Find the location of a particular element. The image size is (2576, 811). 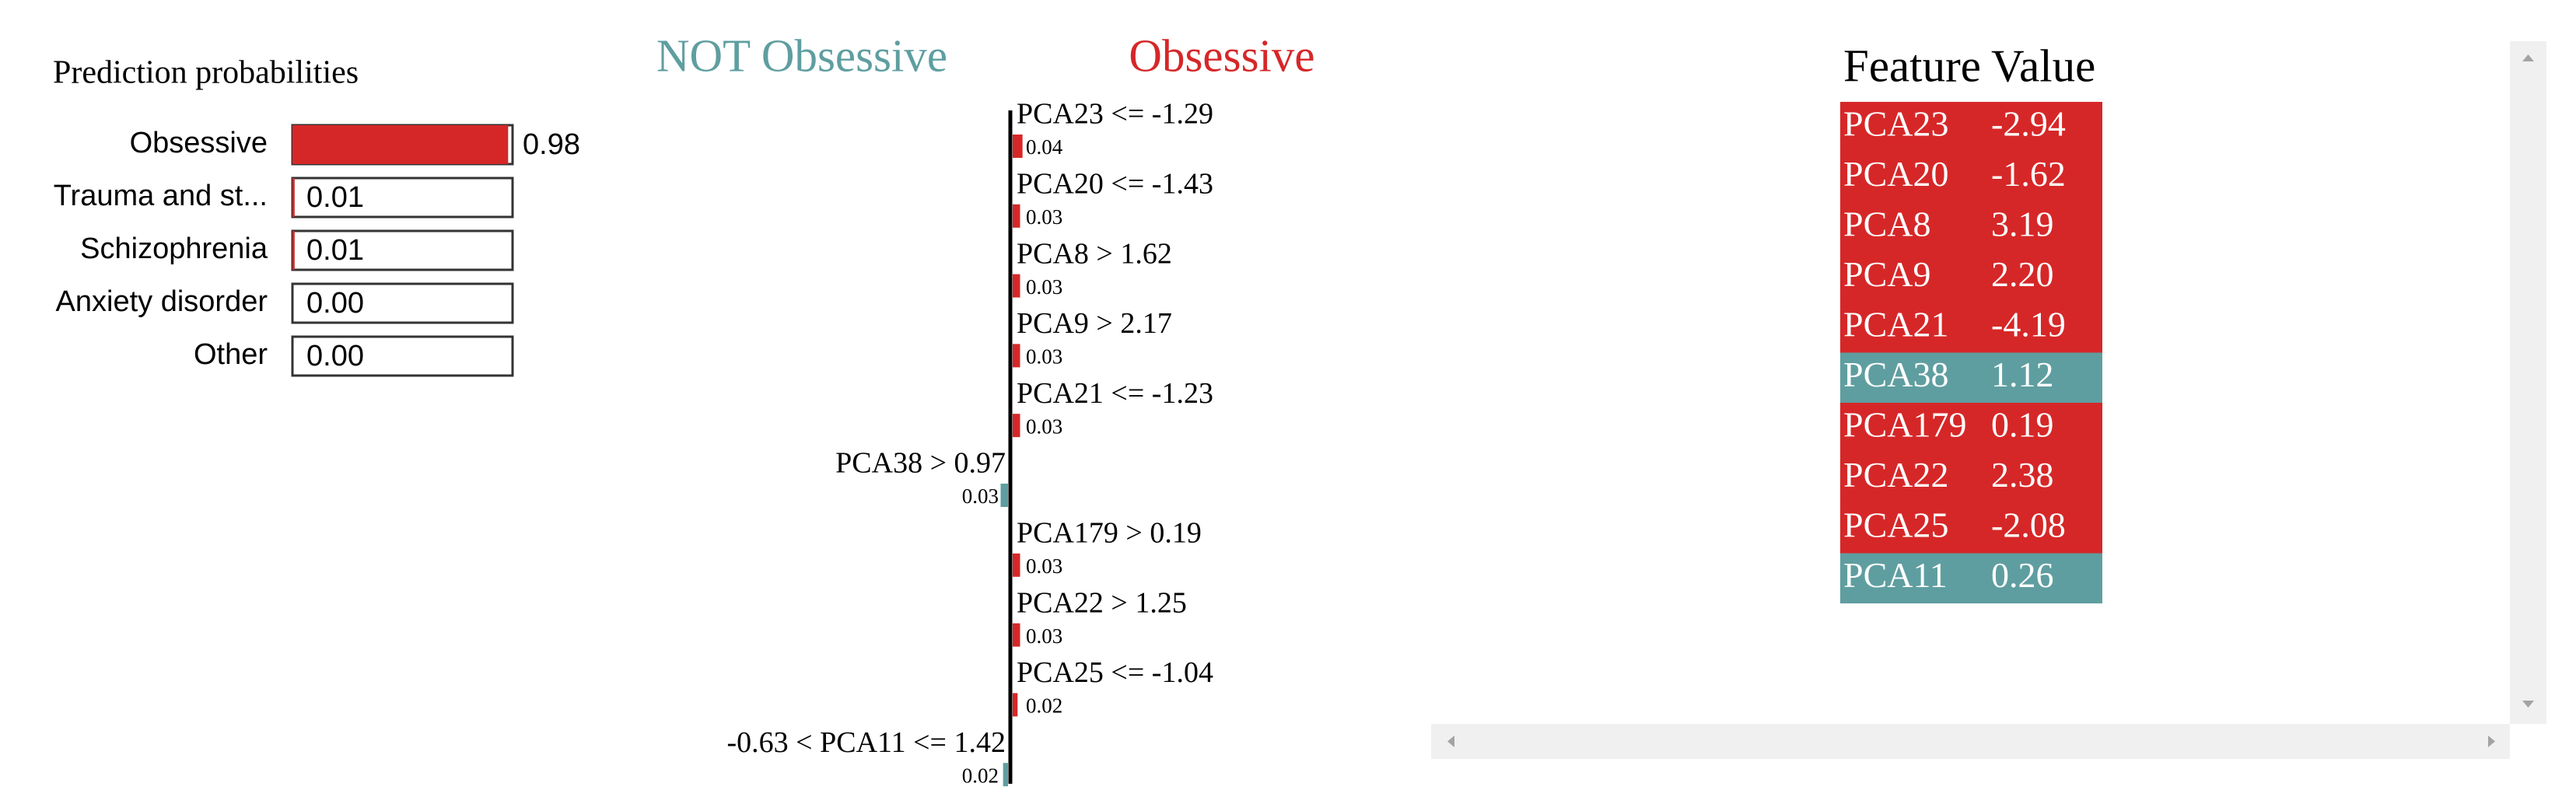

feature-name: PCA23 is located at coordinates (1896, 124).